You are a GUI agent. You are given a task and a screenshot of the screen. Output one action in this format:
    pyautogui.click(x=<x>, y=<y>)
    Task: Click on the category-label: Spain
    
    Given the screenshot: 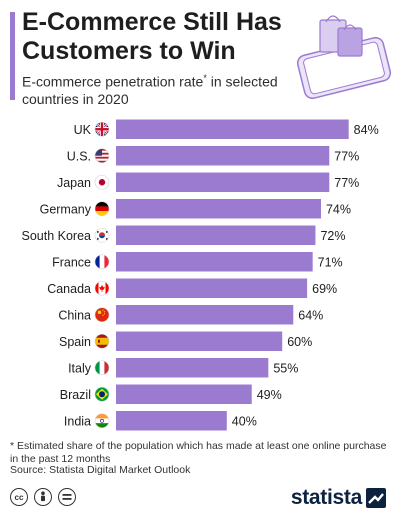 What is the action you would take?
    pyautogui.click(x=75, y=342)
    